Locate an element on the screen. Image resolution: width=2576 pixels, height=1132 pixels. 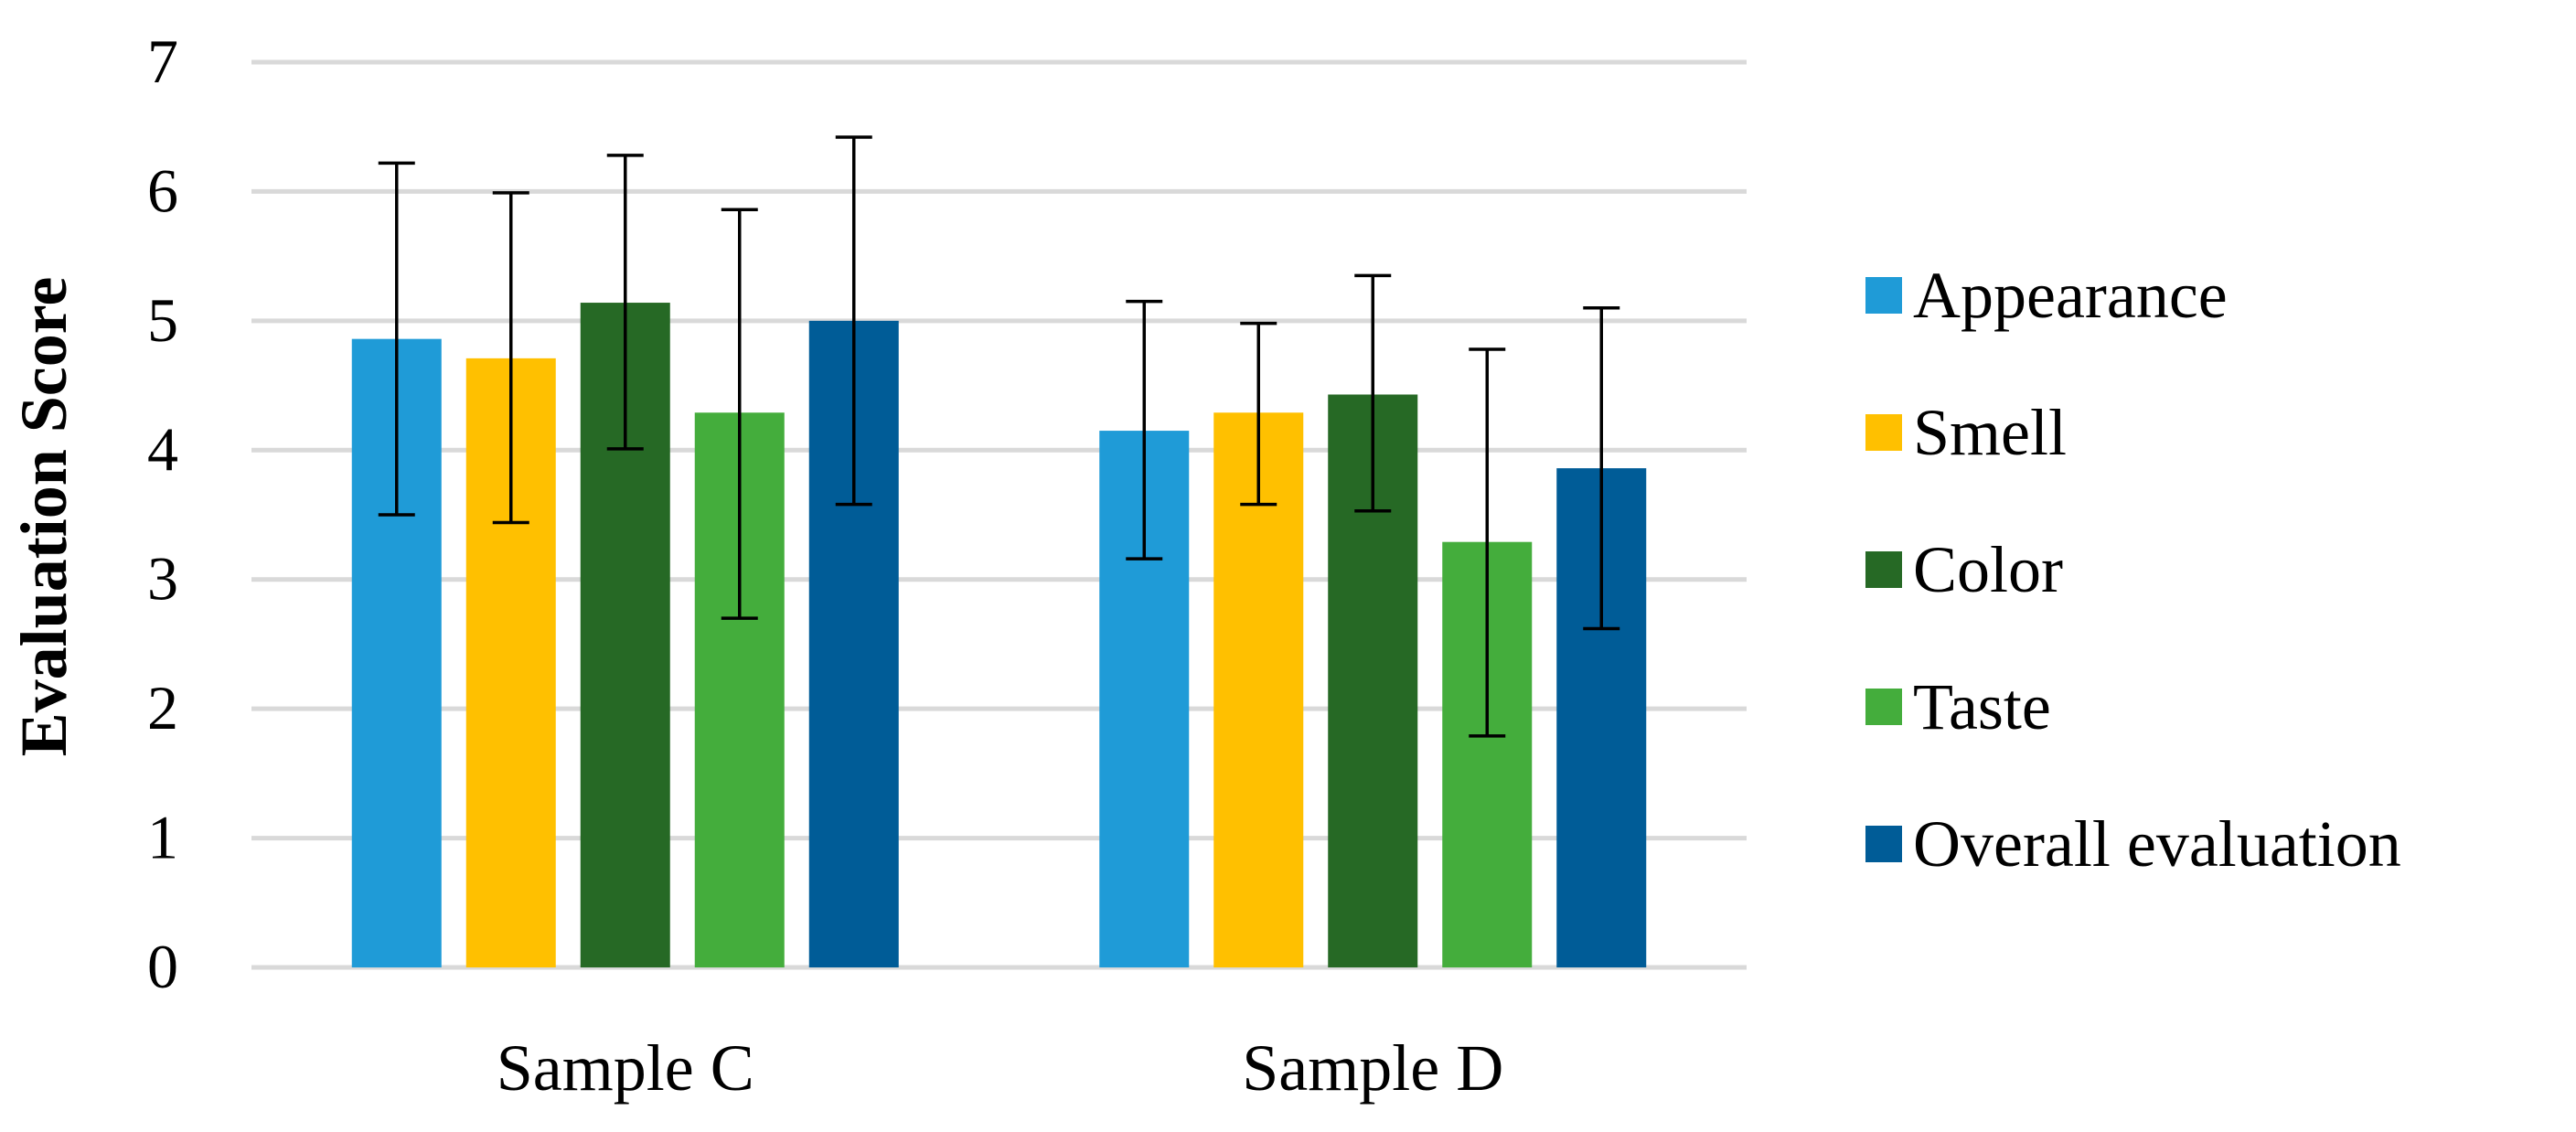
legend-item: Color is located at coordinates (1964, 569).